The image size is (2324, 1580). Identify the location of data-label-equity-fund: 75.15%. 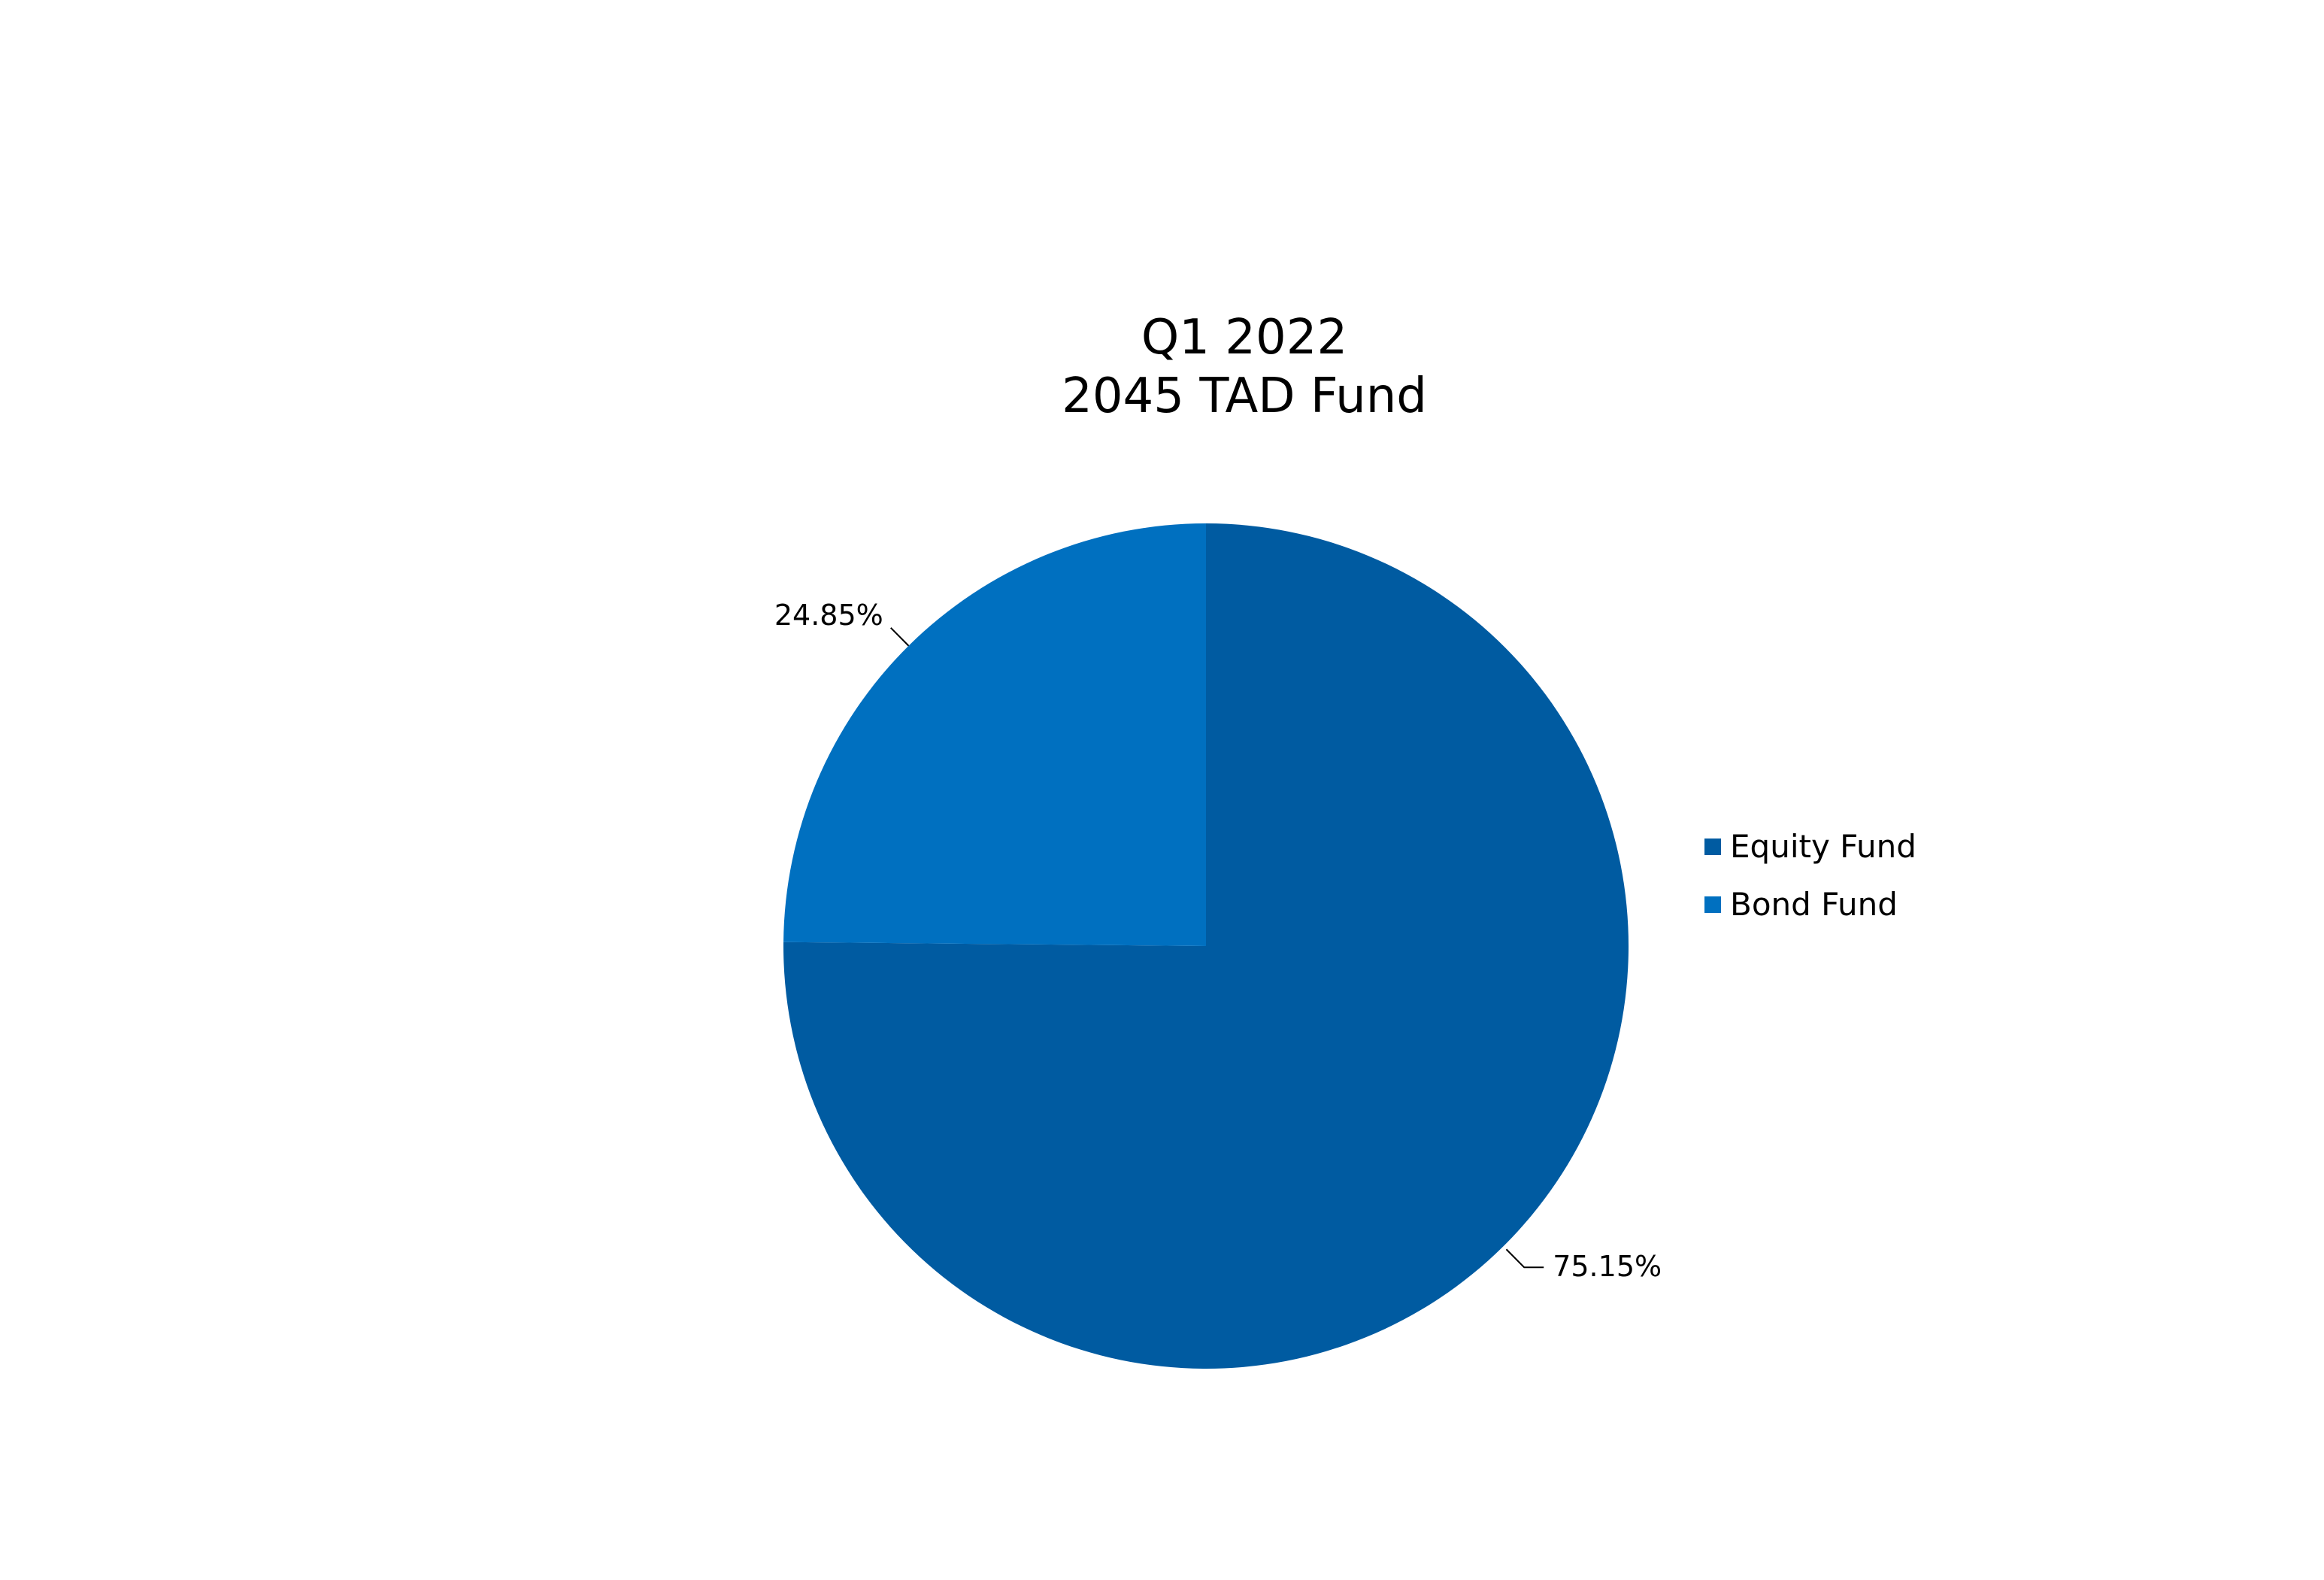
(1607, 1266).